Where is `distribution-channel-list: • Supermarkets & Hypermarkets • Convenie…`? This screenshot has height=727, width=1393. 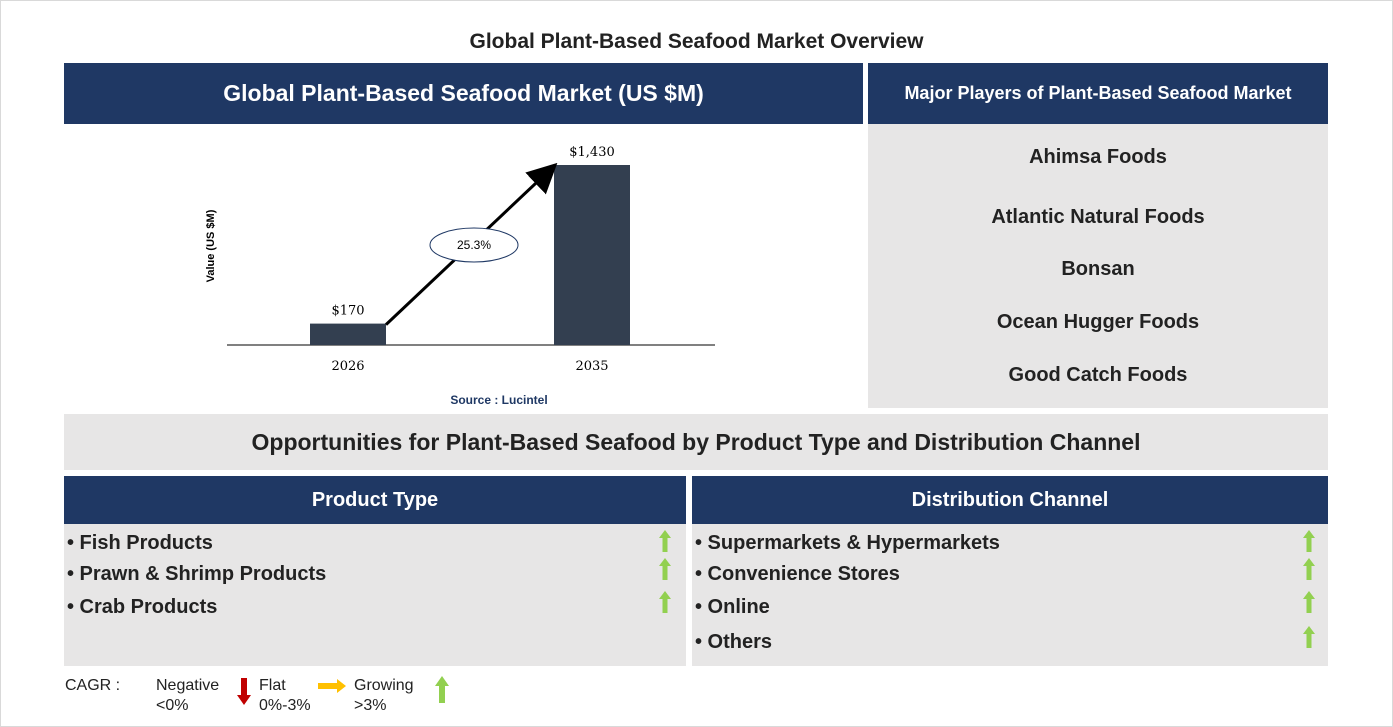
distribution-channel-list: • Supermarkets & Hypermarkets • Convenie… is located at coordinates (1010, 595).